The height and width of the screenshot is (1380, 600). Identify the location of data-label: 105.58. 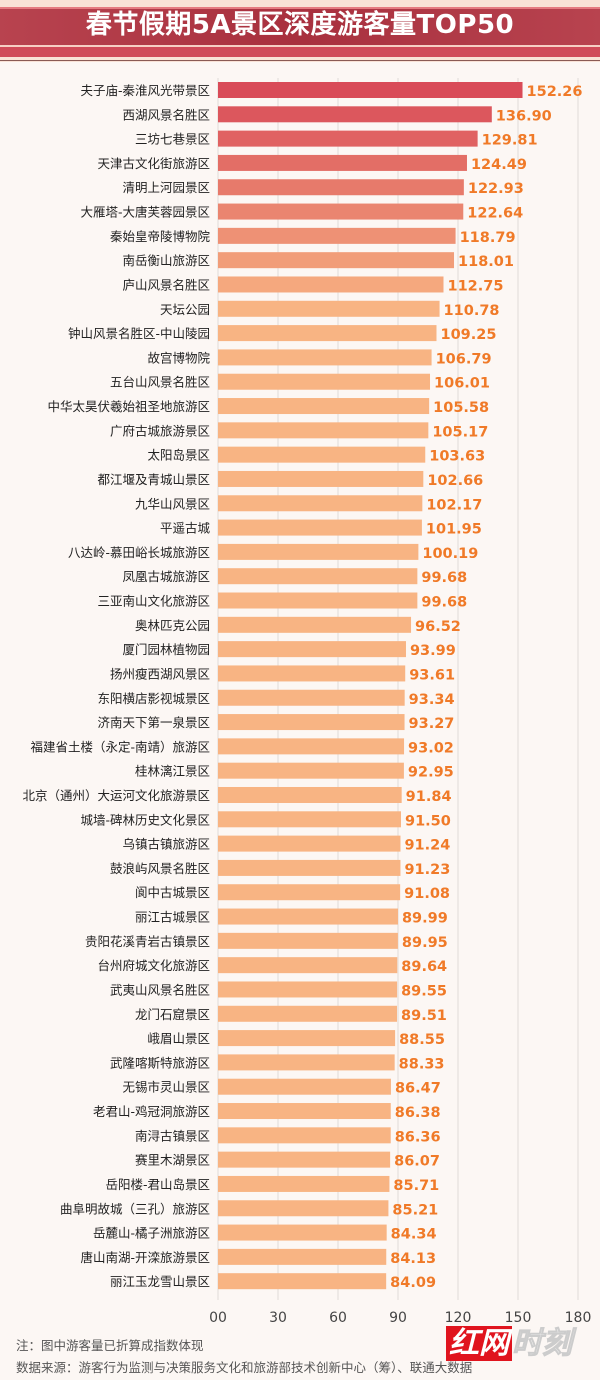
(461, 408).